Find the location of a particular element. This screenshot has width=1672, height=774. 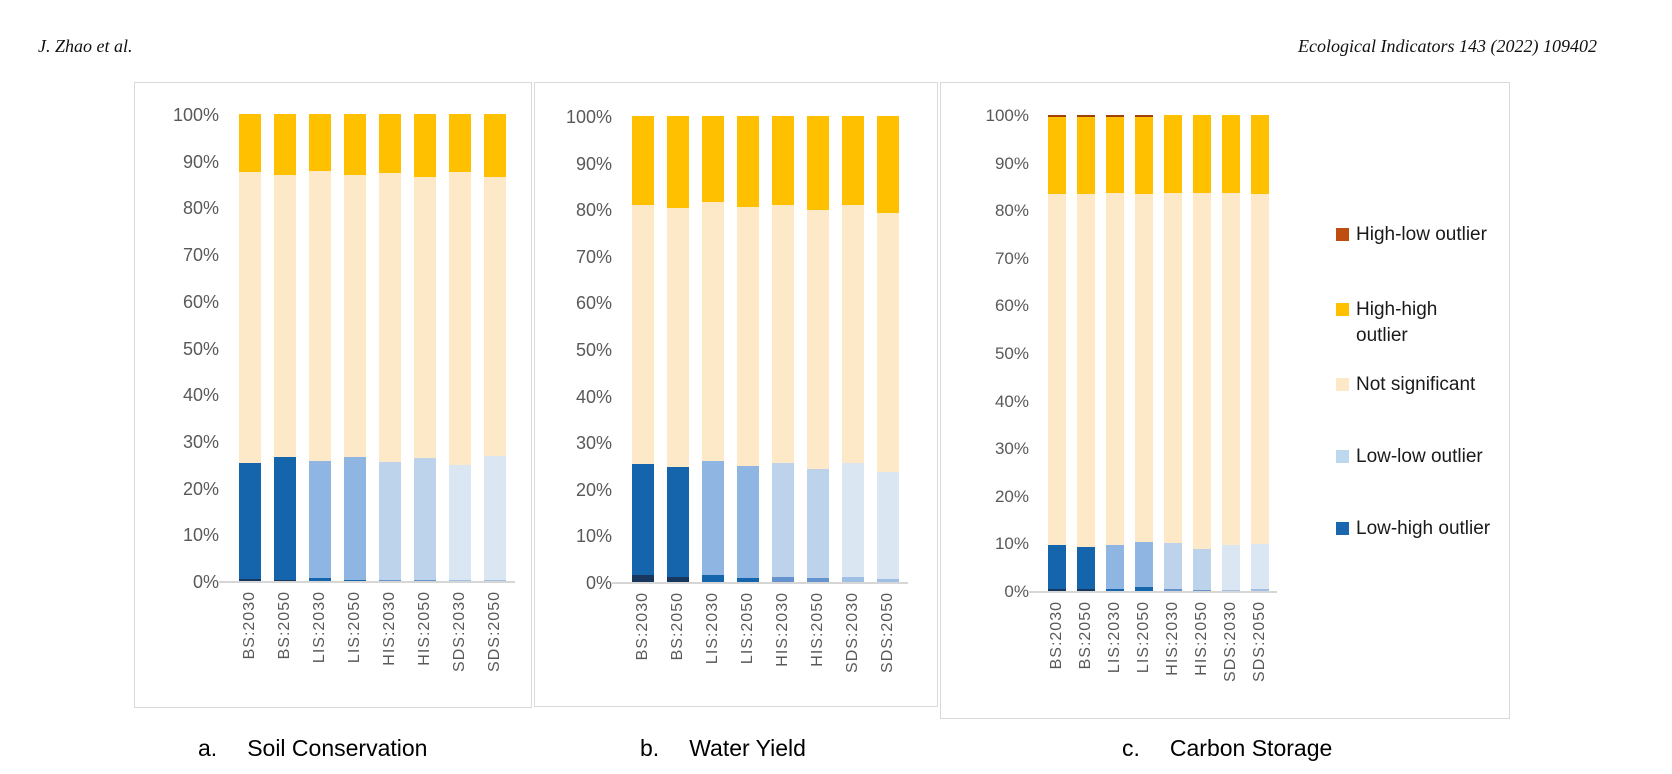

legend-item-high-high-outlier: High-high outlier is located at coordinates (1392, 323).